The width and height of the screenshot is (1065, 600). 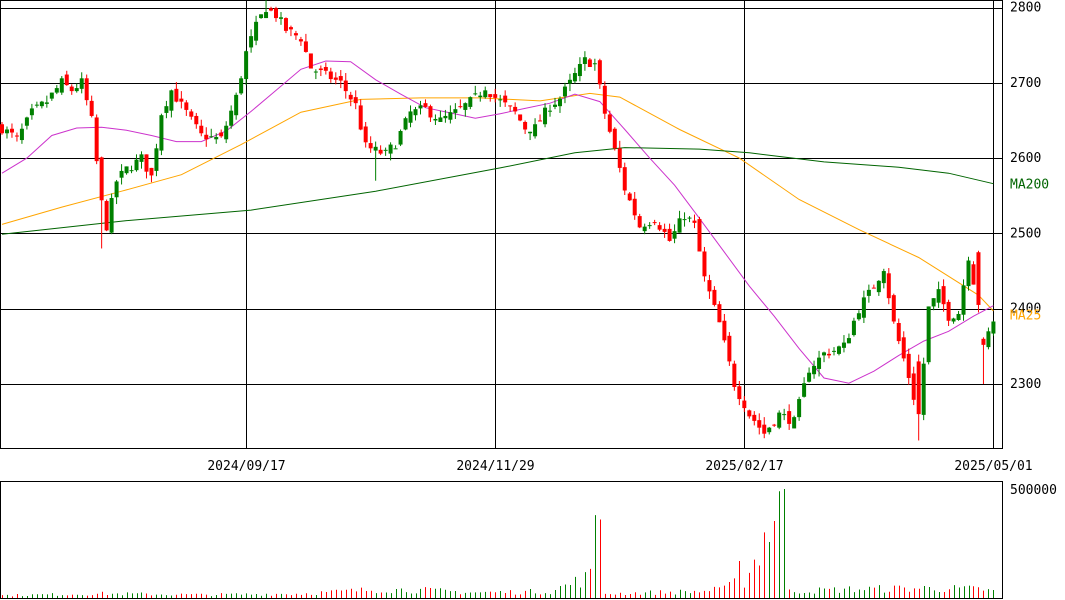 I want to click on price-tick-label: 2400, so click(x=1025, y=309).